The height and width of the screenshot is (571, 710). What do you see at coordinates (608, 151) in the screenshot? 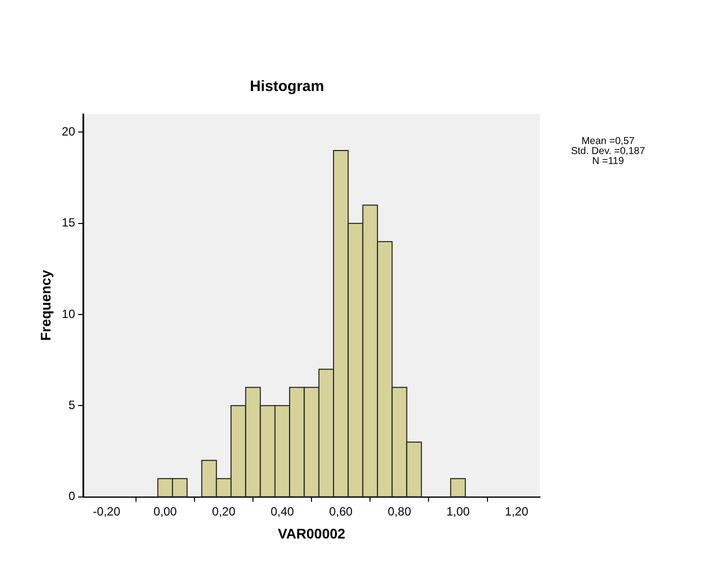
I see `text: Std. Dev. =0,187` at bounding box center [608, 151].